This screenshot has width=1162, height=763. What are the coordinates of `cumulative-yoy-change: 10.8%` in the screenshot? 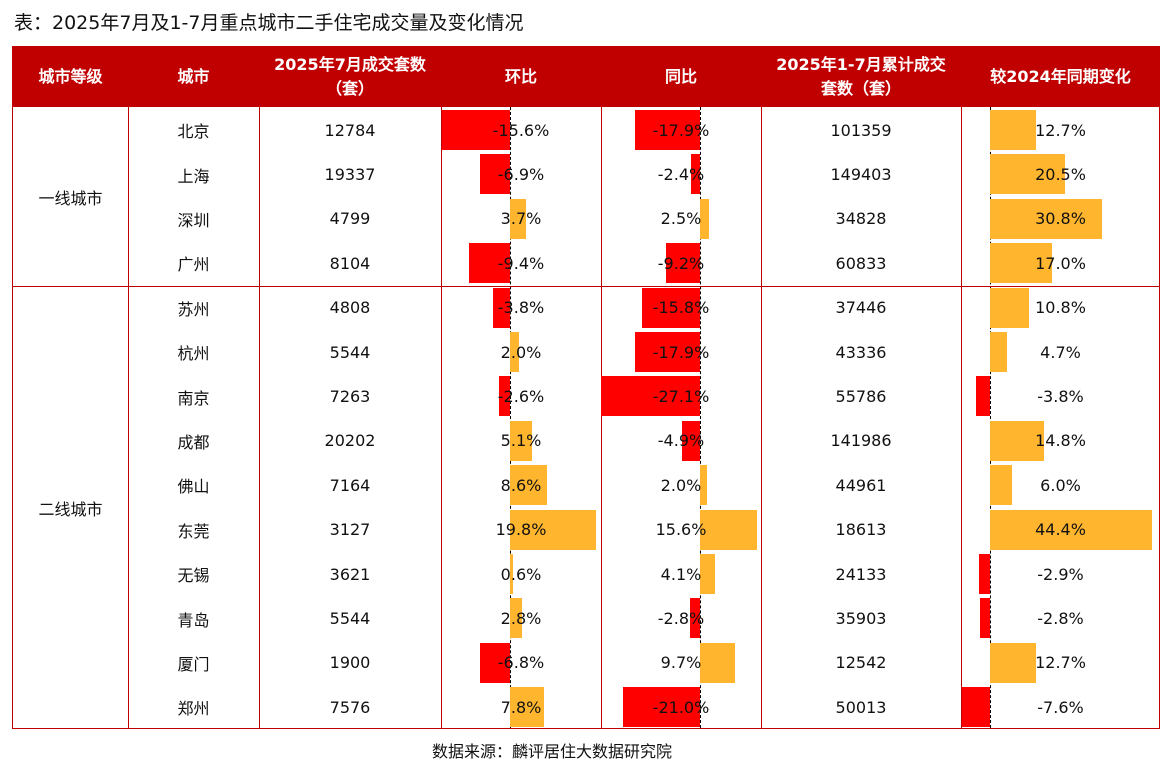 It's located at (1060, 308).